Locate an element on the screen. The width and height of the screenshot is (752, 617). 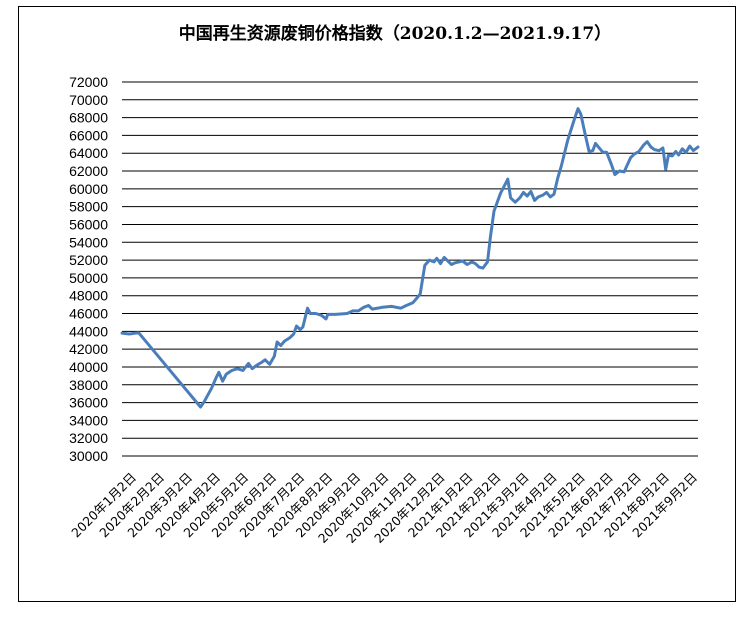
y-tick-label: 70000 is located at coordinates (88, 100).